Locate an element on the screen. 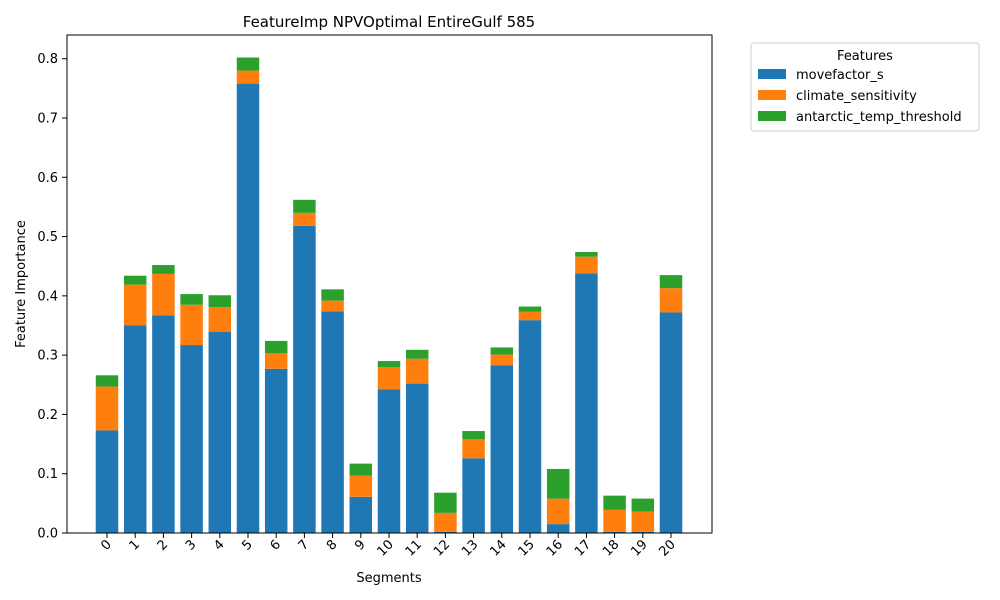 The image size is (1000, 600). y-tick-label: 0.2 is located at coordinates (47, 415).